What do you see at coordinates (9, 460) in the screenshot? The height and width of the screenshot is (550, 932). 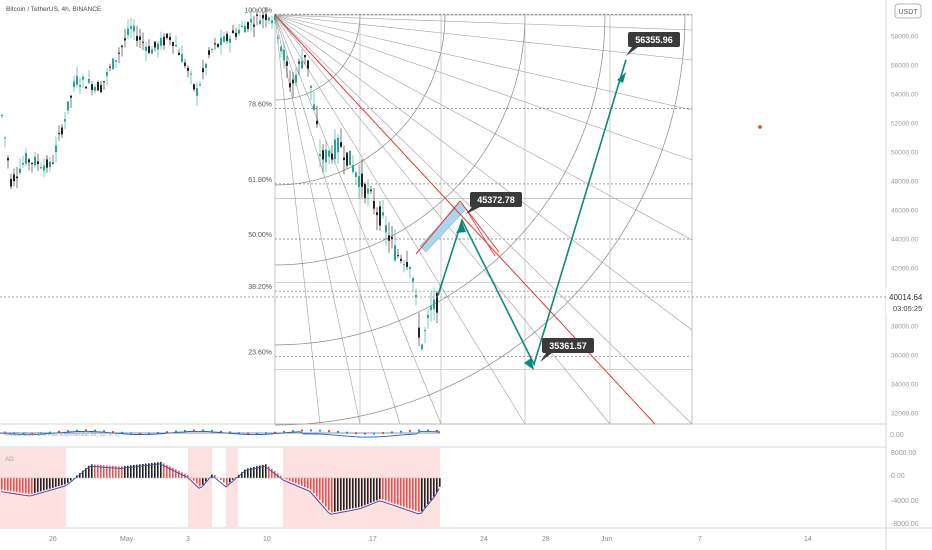 I see `histogram-label: AO` at bounding box center [9, 460].